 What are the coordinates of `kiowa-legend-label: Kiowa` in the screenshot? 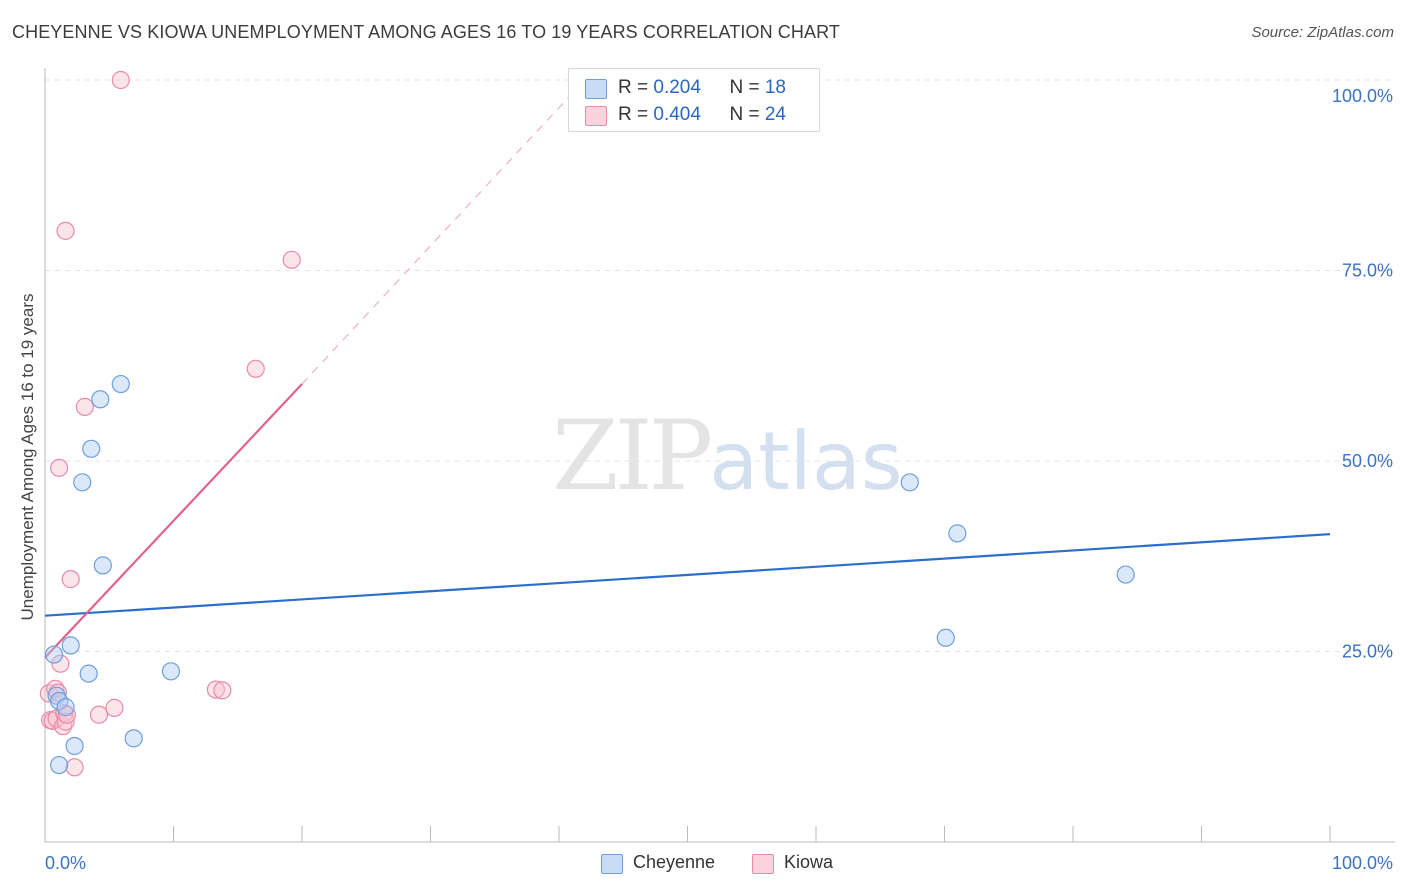 It's located at (809, 862).